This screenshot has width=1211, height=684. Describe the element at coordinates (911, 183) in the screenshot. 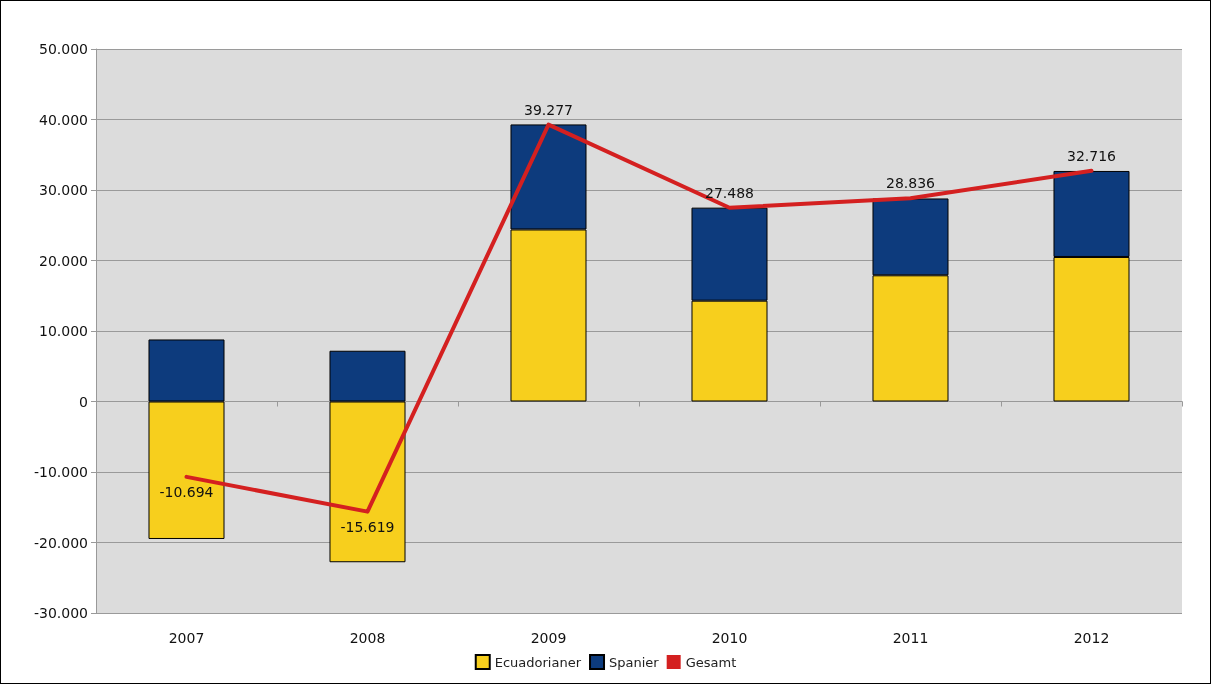

I see `data-label: 28.836` at that location.